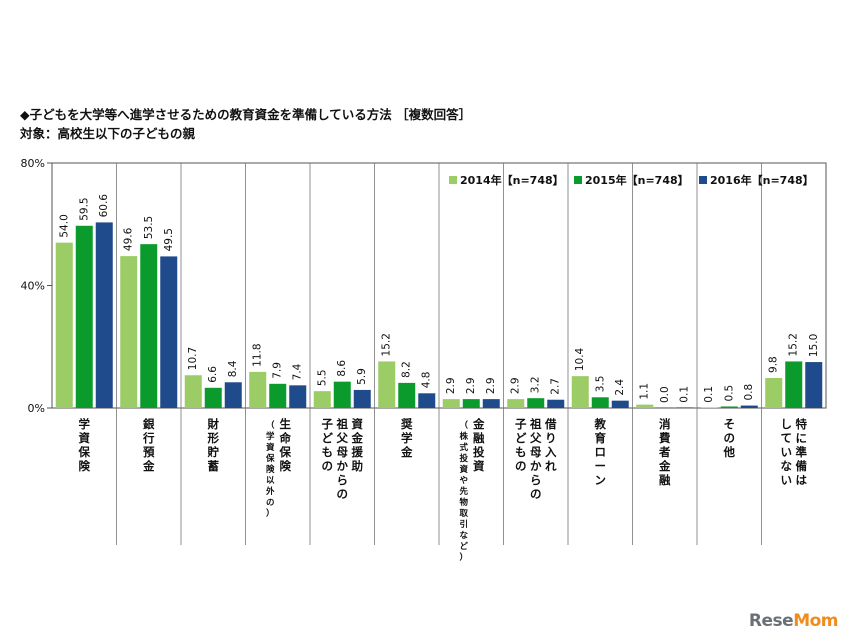 Image resolution: width=852 pixels, height=641 pixels. What do you see at coordinates (342, 368) in the screenshot?
I see `data-label: 8.6` at bounding box center [342, 368].